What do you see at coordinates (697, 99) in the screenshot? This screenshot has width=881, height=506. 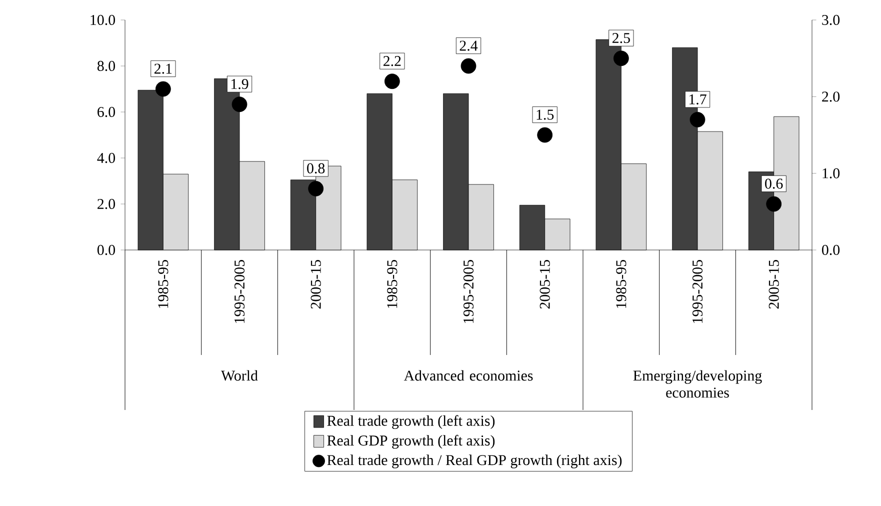 I see `data-label: 1.7` at bounding box center [697, 99].